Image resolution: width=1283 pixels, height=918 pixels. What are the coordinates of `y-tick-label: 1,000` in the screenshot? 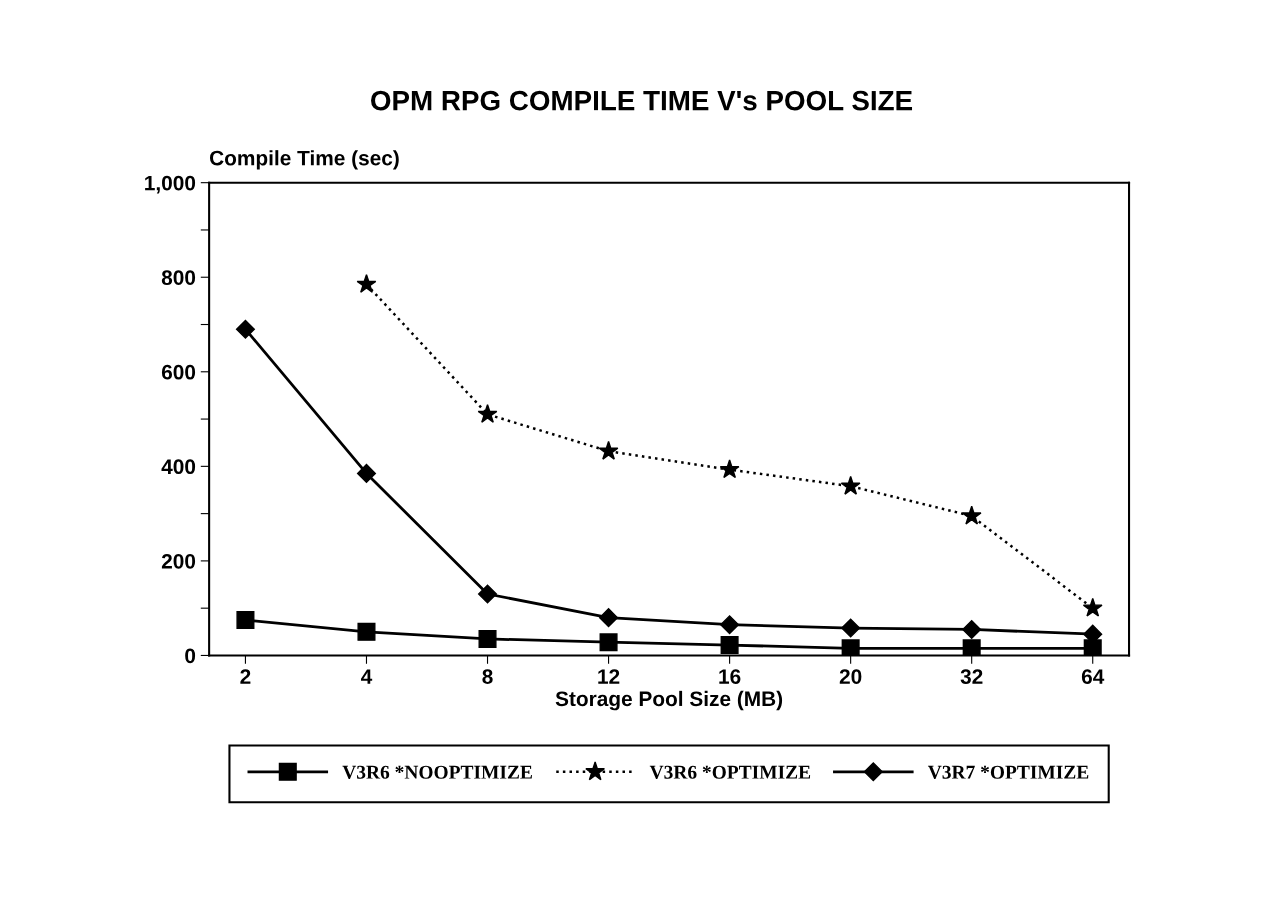 It's located at (170, 184).